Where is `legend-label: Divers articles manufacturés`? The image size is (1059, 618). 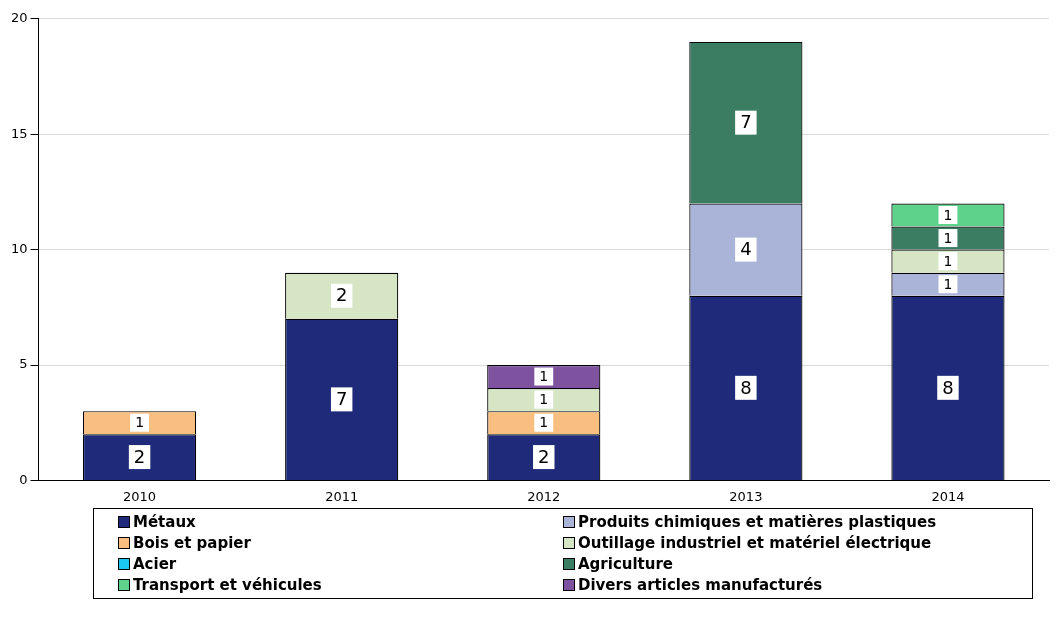
legend-label: Divers articles manufacturés is located at coordinates (700, 585).